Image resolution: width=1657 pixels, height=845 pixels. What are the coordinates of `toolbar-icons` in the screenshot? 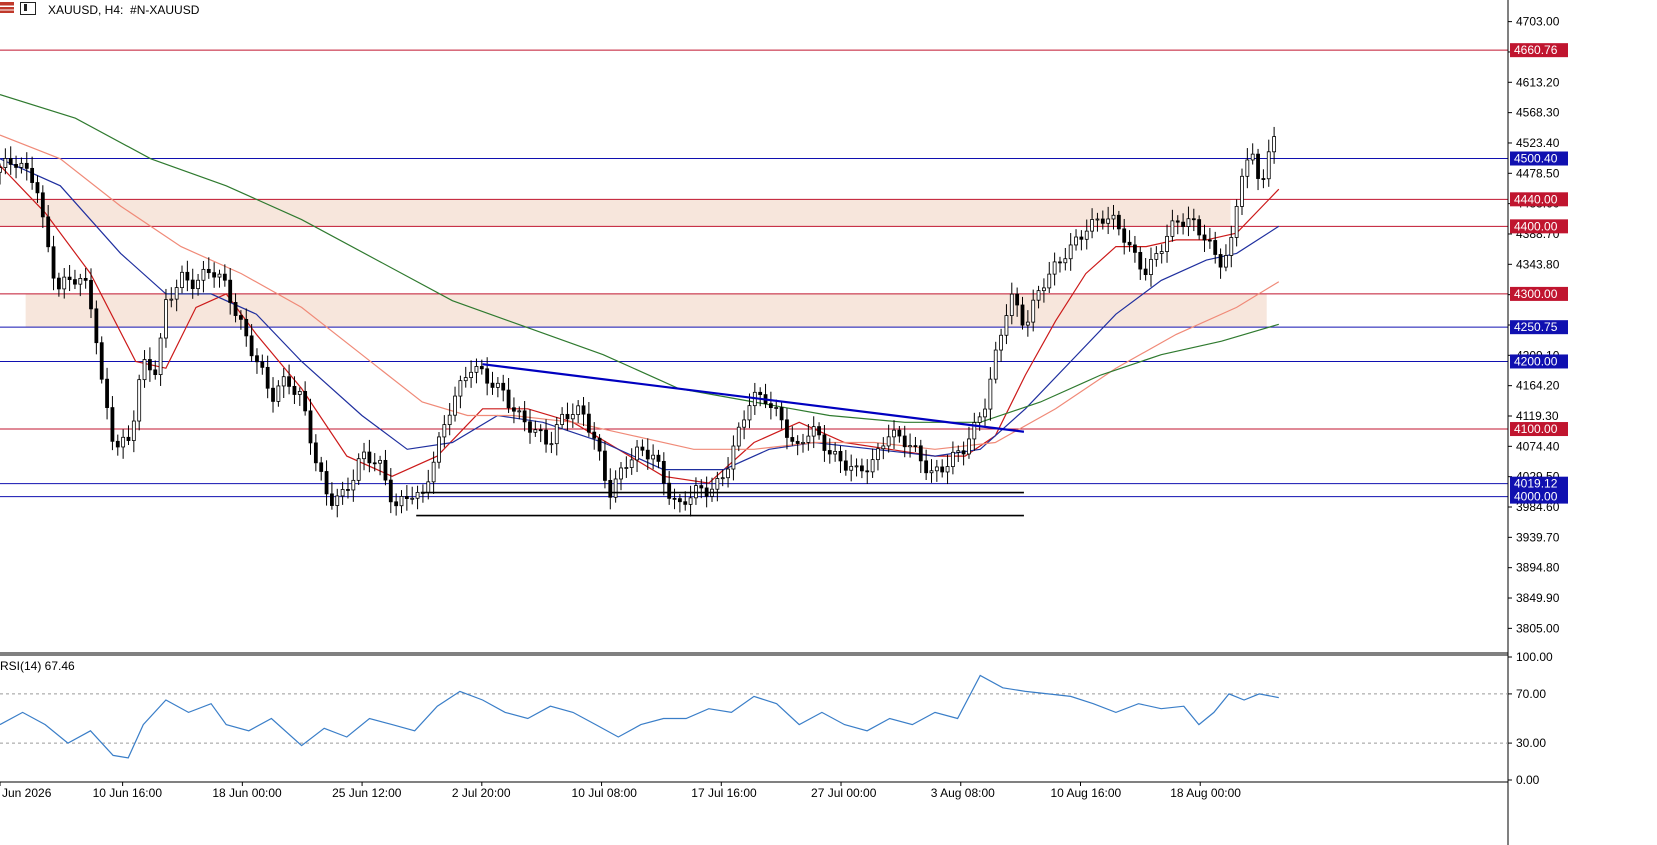 It's located at (18, 8).